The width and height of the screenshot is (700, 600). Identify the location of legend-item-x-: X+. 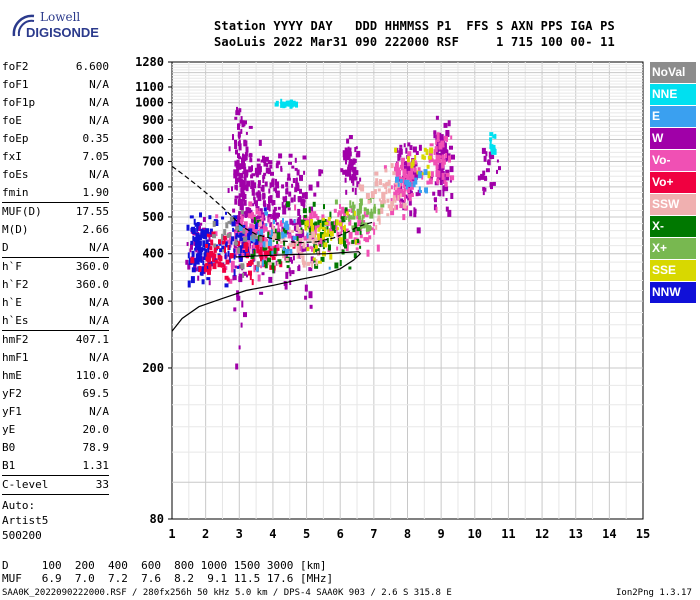
(673, 248).